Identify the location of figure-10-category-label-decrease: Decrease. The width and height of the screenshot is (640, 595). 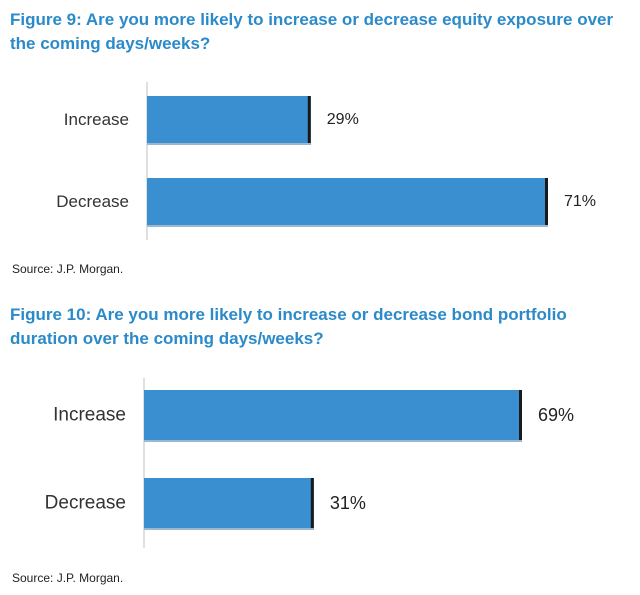
(85, 503).